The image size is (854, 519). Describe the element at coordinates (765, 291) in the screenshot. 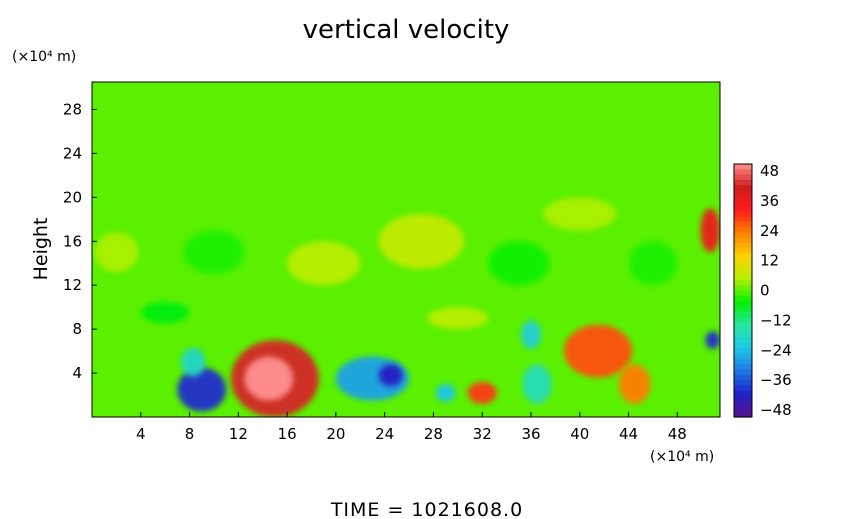

I see `colorbar-label: 0` at that location.